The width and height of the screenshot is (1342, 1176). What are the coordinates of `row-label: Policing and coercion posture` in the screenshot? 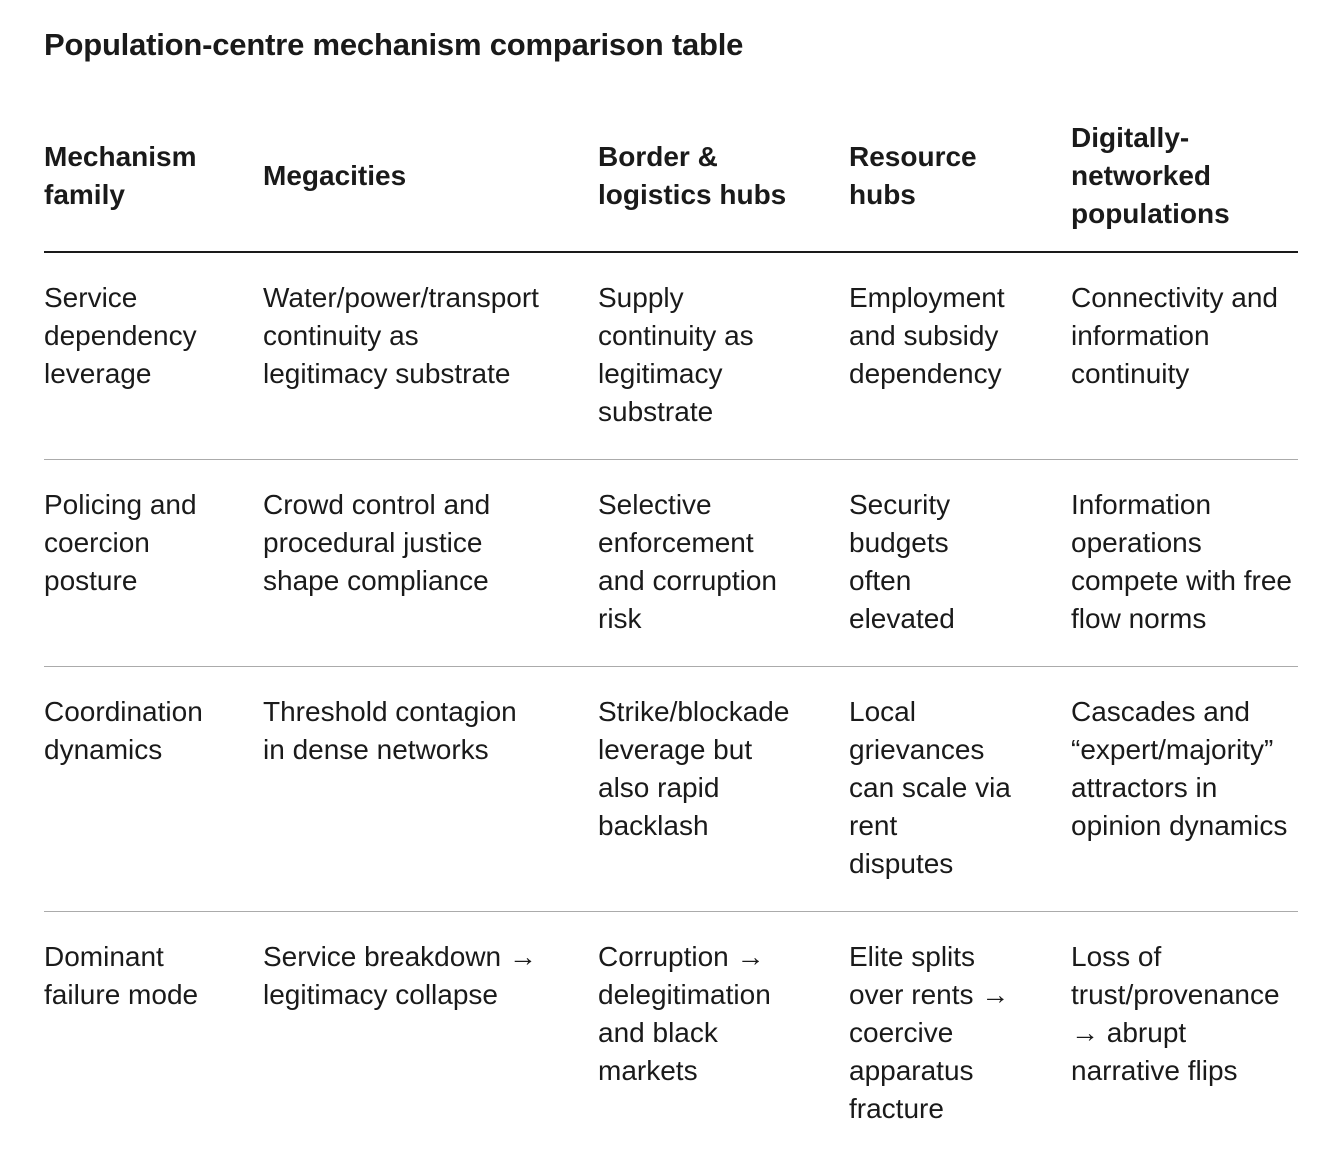 It's located at (153, 563).